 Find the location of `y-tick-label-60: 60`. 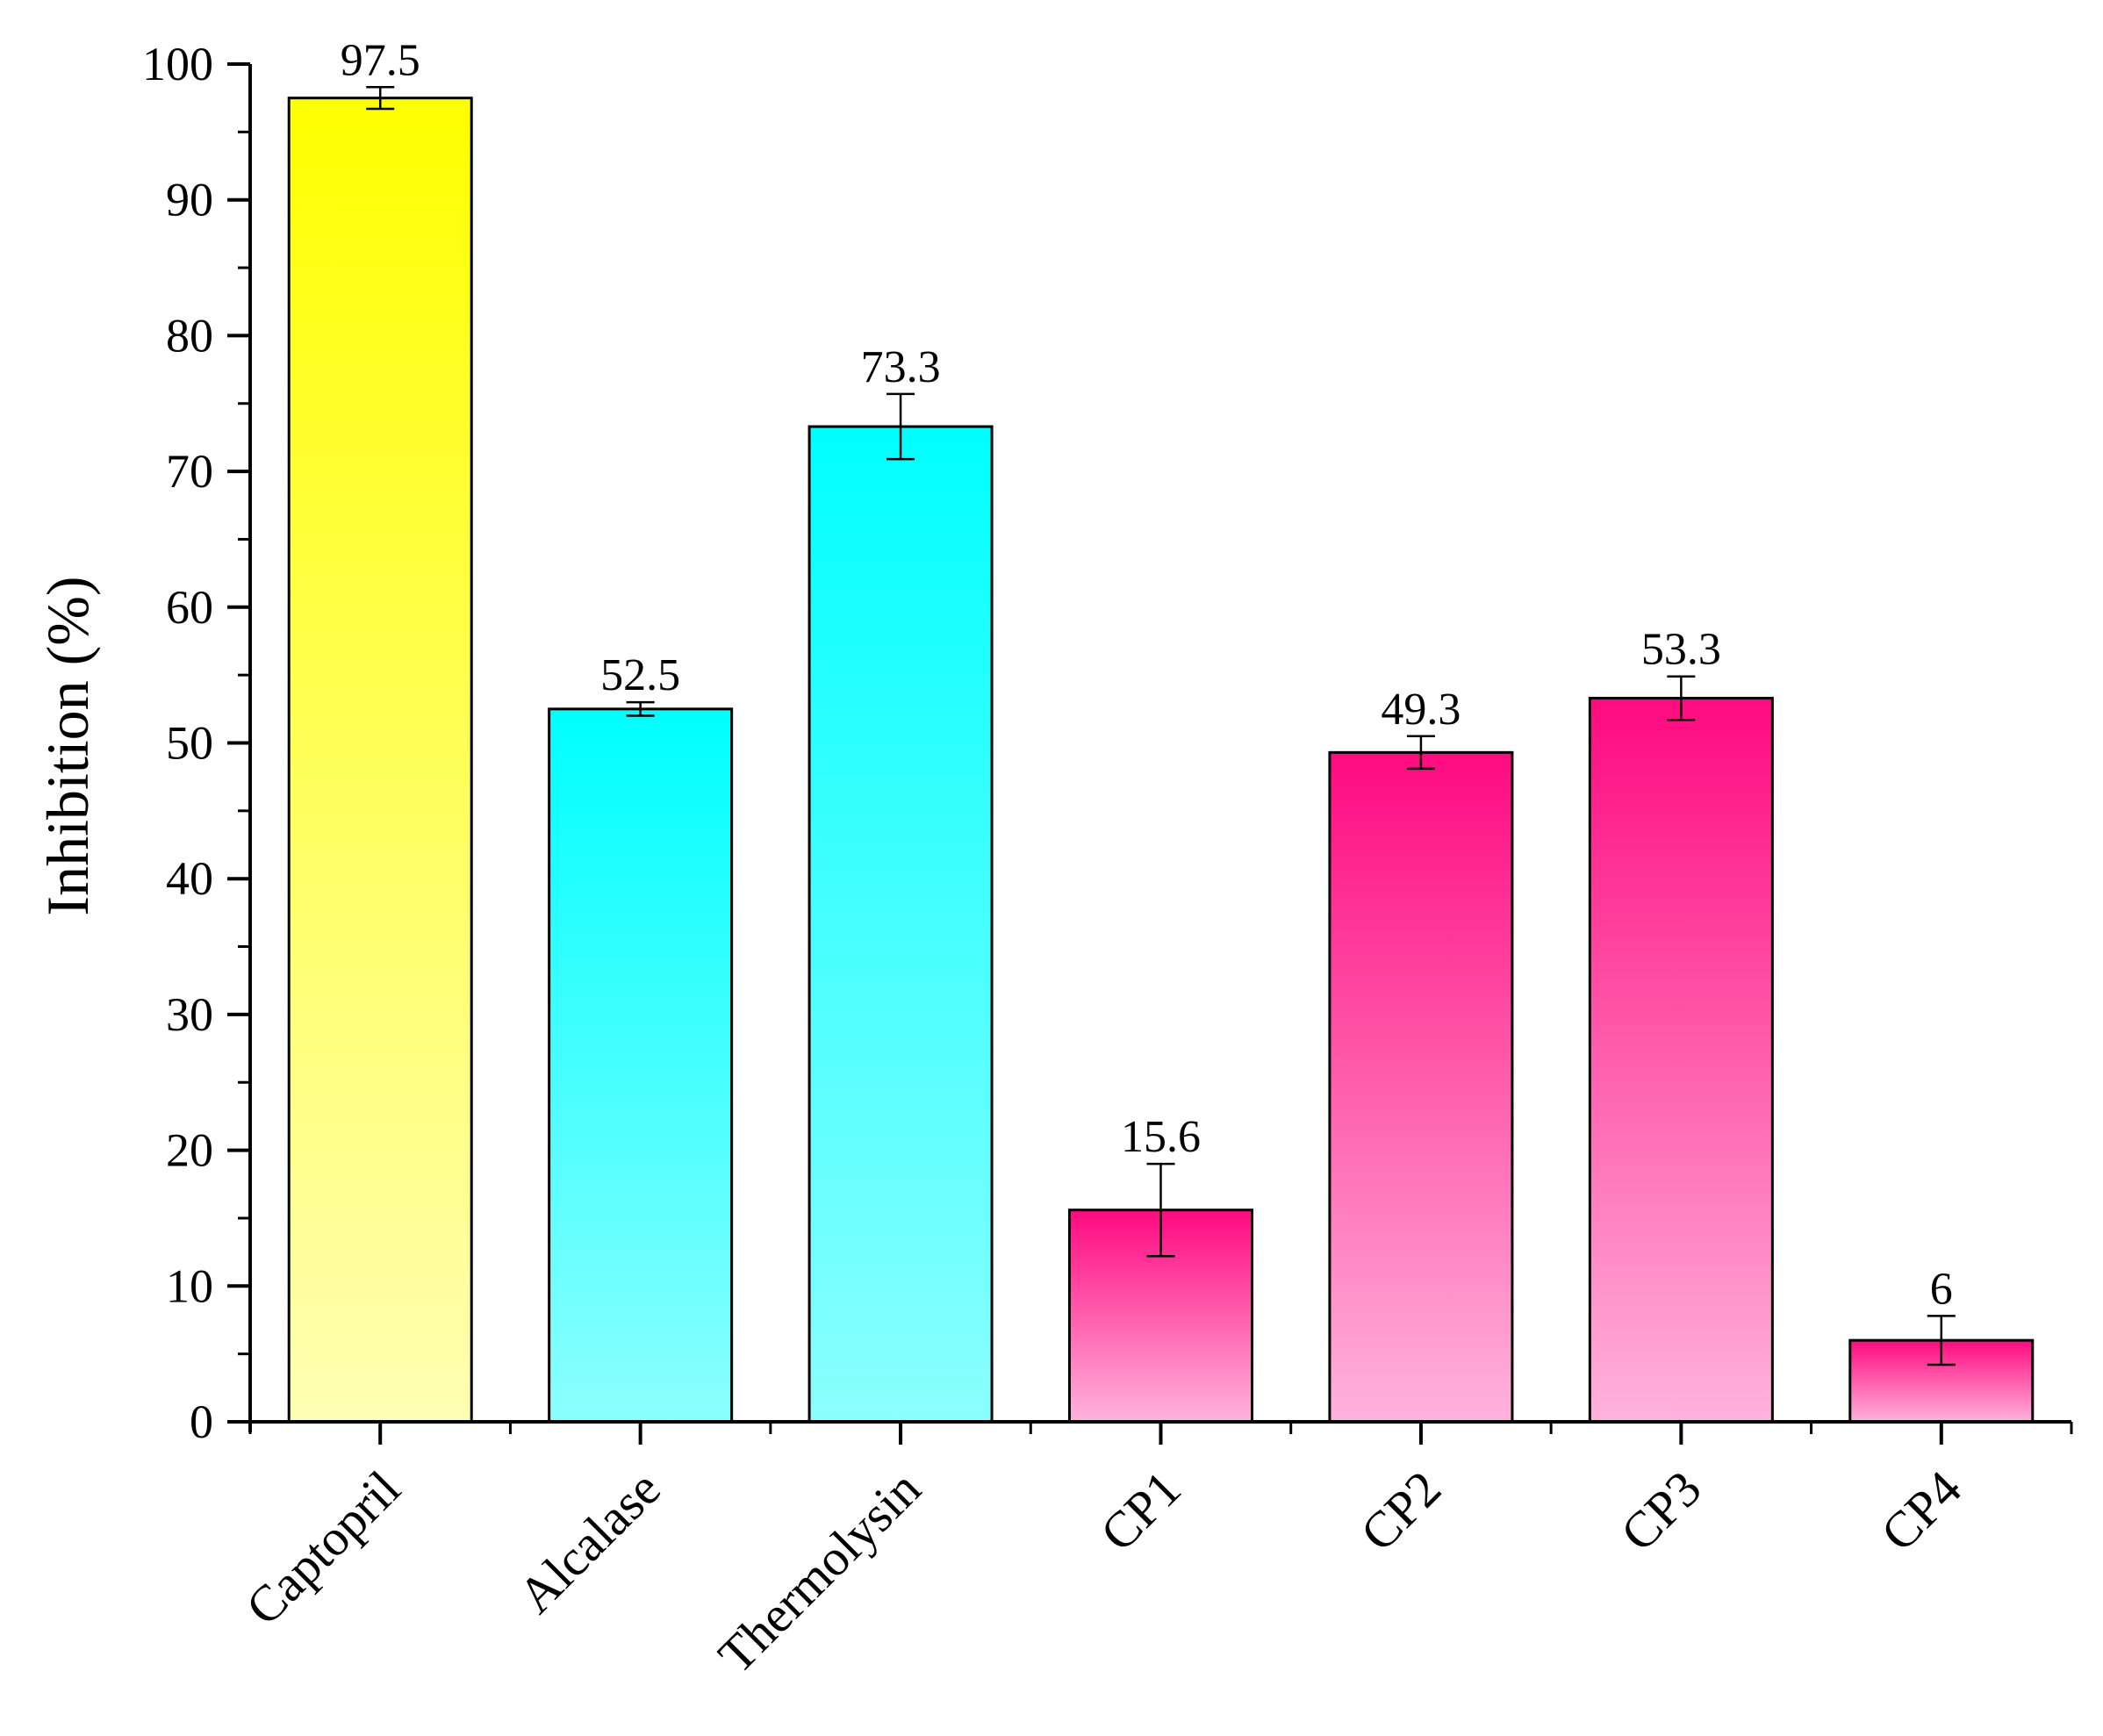

y-tick-label-60: 60 is located at coordinates (190, 607).